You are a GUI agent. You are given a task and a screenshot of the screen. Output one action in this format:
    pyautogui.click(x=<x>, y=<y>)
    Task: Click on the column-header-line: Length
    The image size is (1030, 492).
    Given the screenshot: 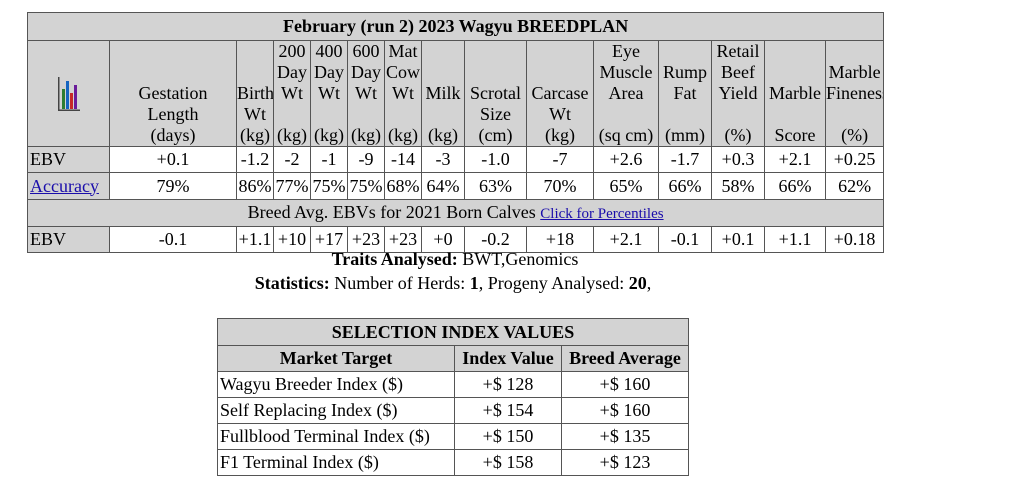 What is the action you would take?
    pyautogui.click(x=173, y=114)
    